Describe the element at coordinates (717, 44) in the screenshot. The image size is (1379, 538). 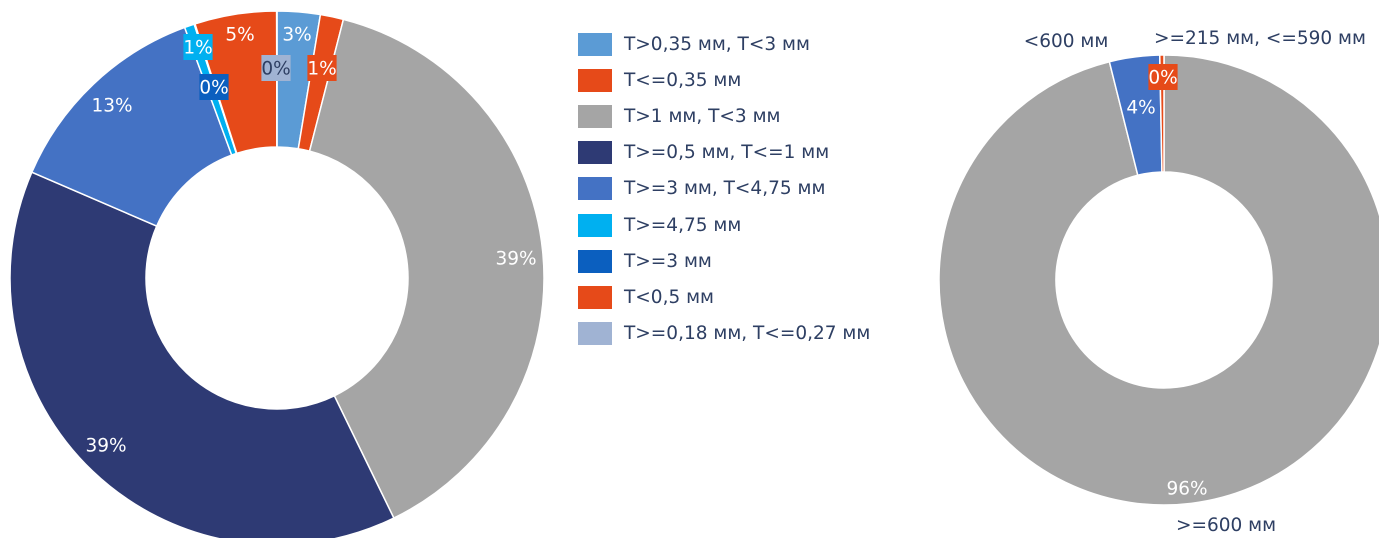
I see `legend-label: T>0,35 мм, T<3 мм` at that location.